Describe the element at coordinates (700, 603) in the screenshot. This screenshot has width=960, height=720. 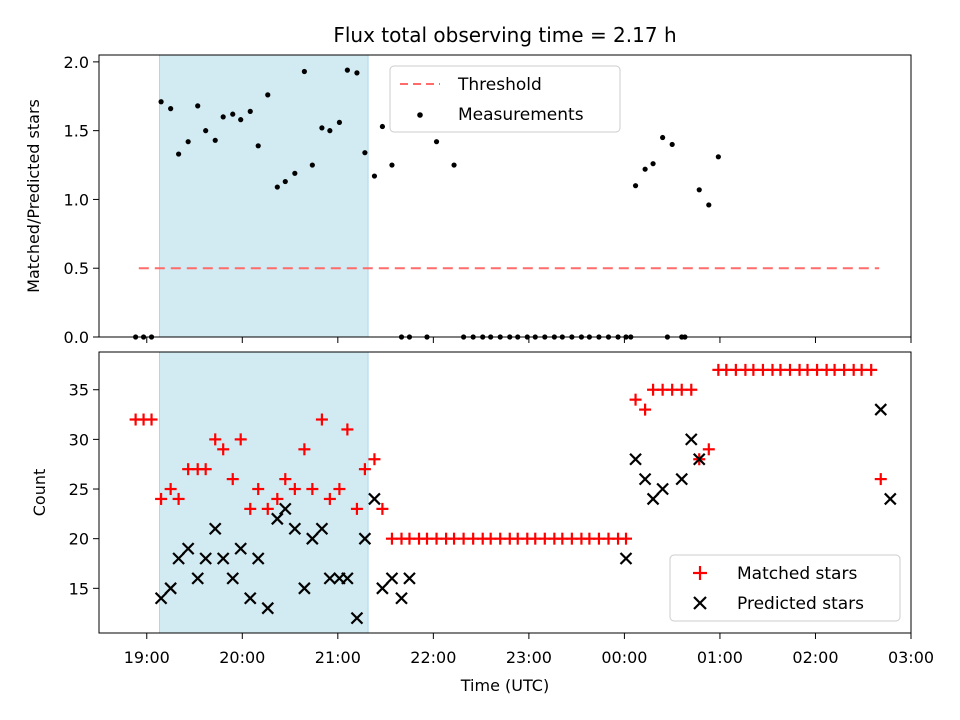
I see `predicted-stars-legend-swatch` at that location.